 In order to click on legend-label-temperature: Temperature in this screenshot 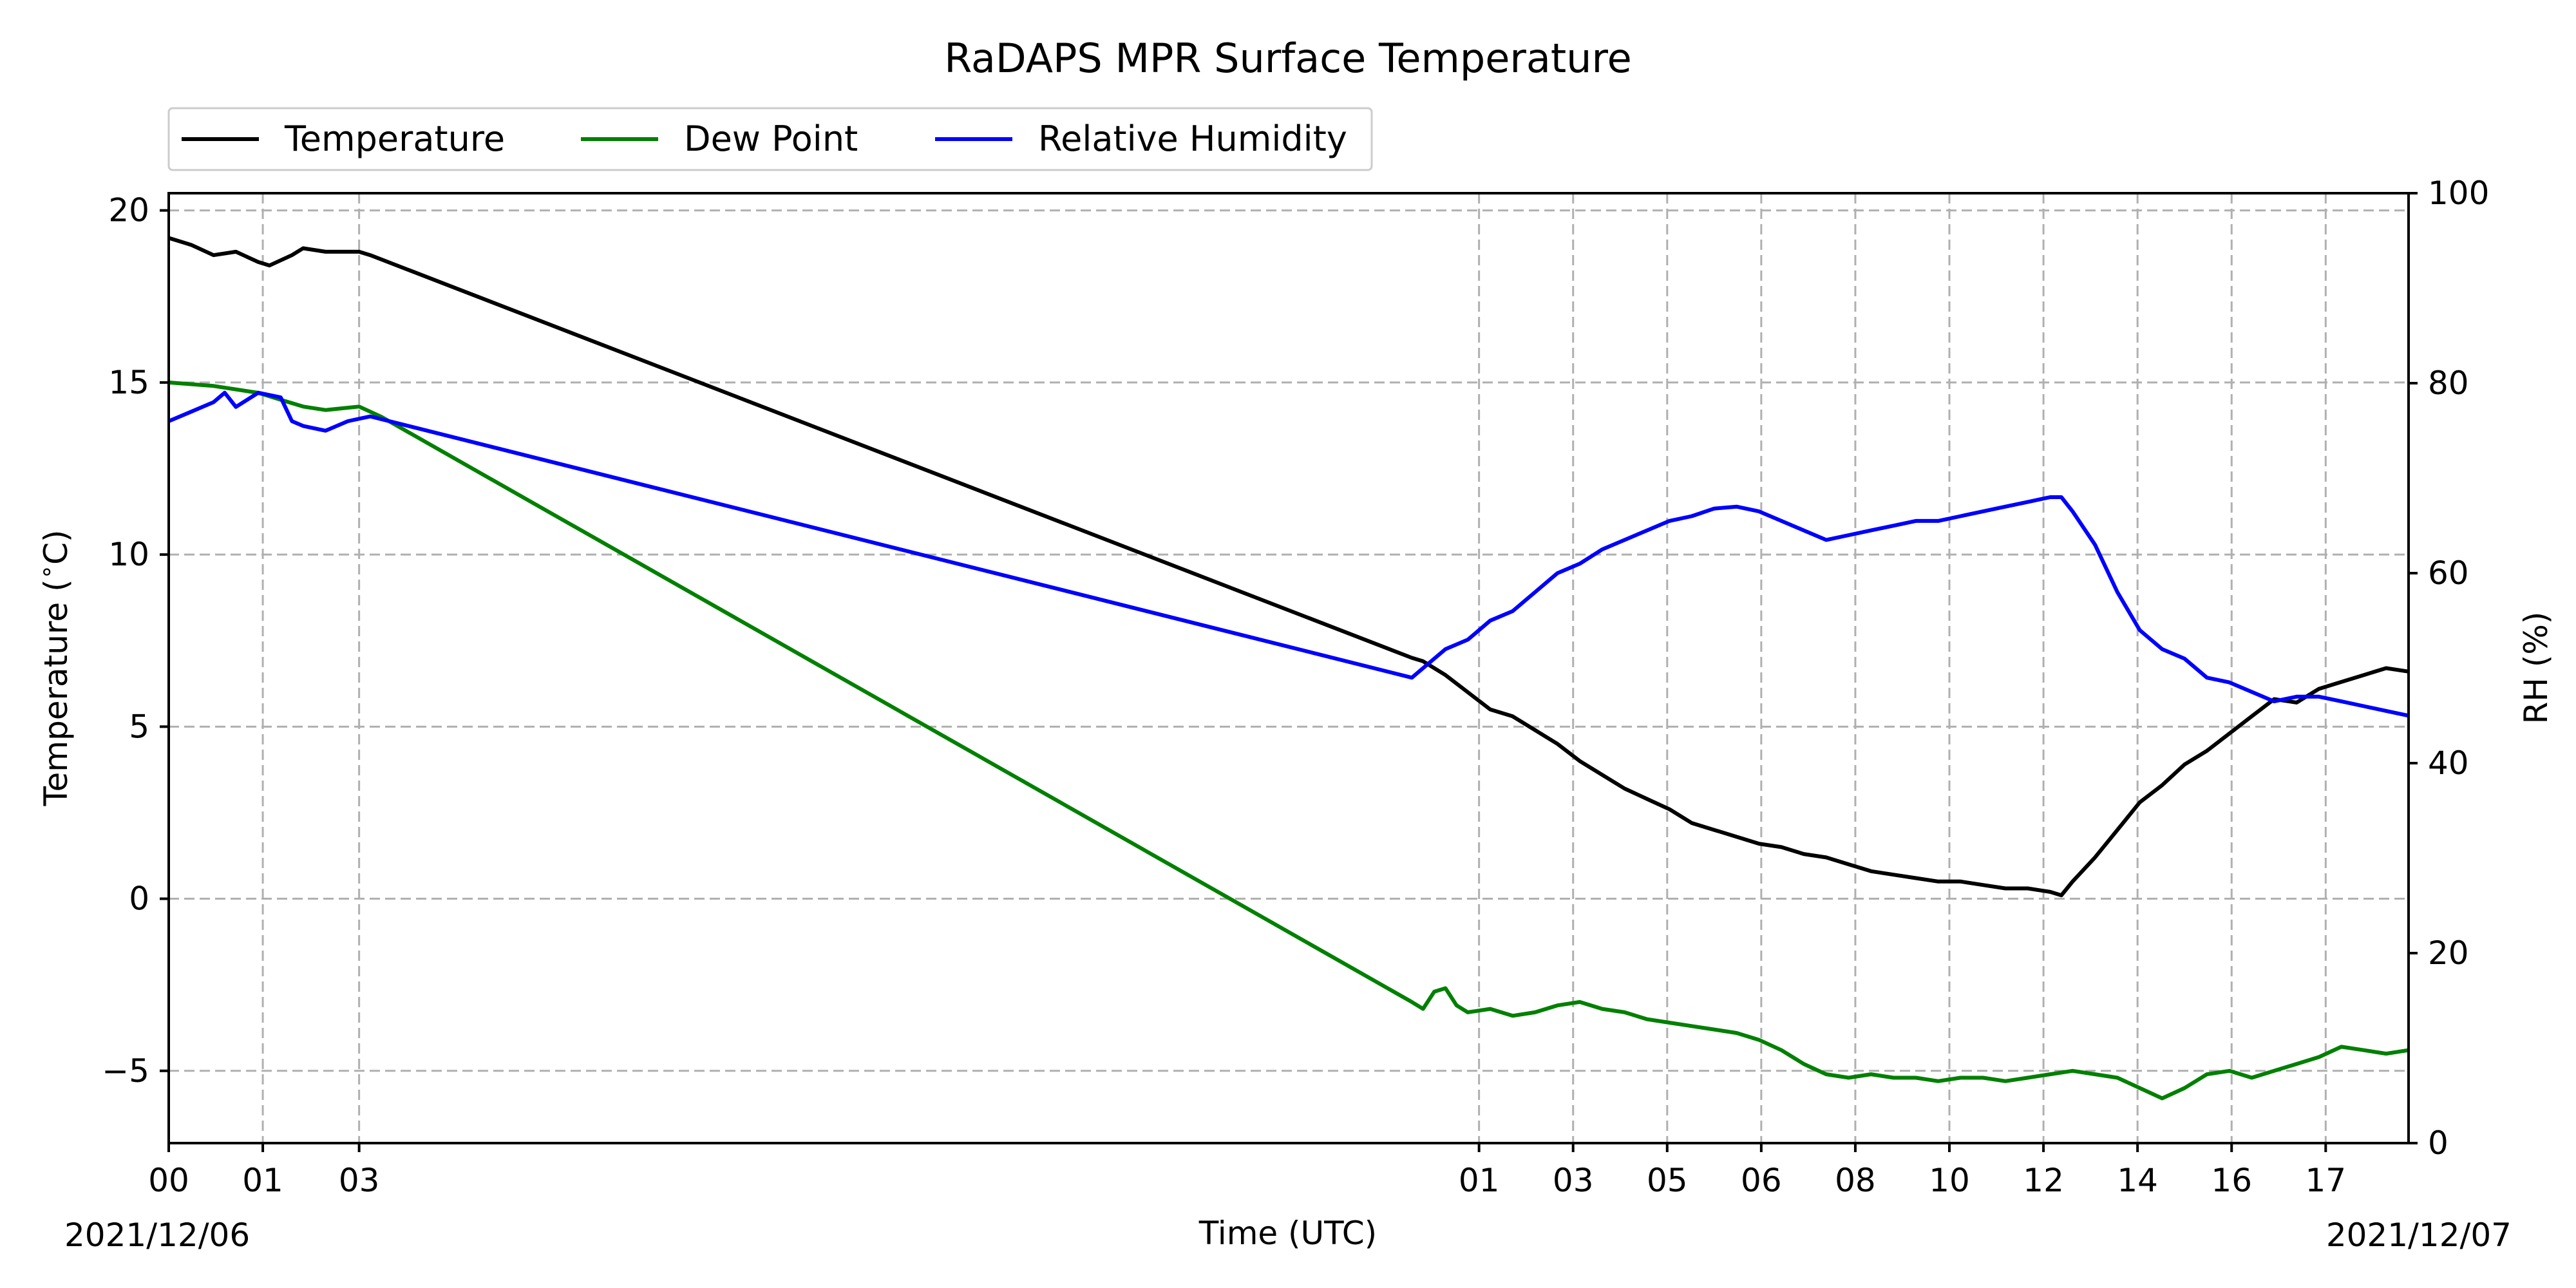, I will do `click(395, 139)`.